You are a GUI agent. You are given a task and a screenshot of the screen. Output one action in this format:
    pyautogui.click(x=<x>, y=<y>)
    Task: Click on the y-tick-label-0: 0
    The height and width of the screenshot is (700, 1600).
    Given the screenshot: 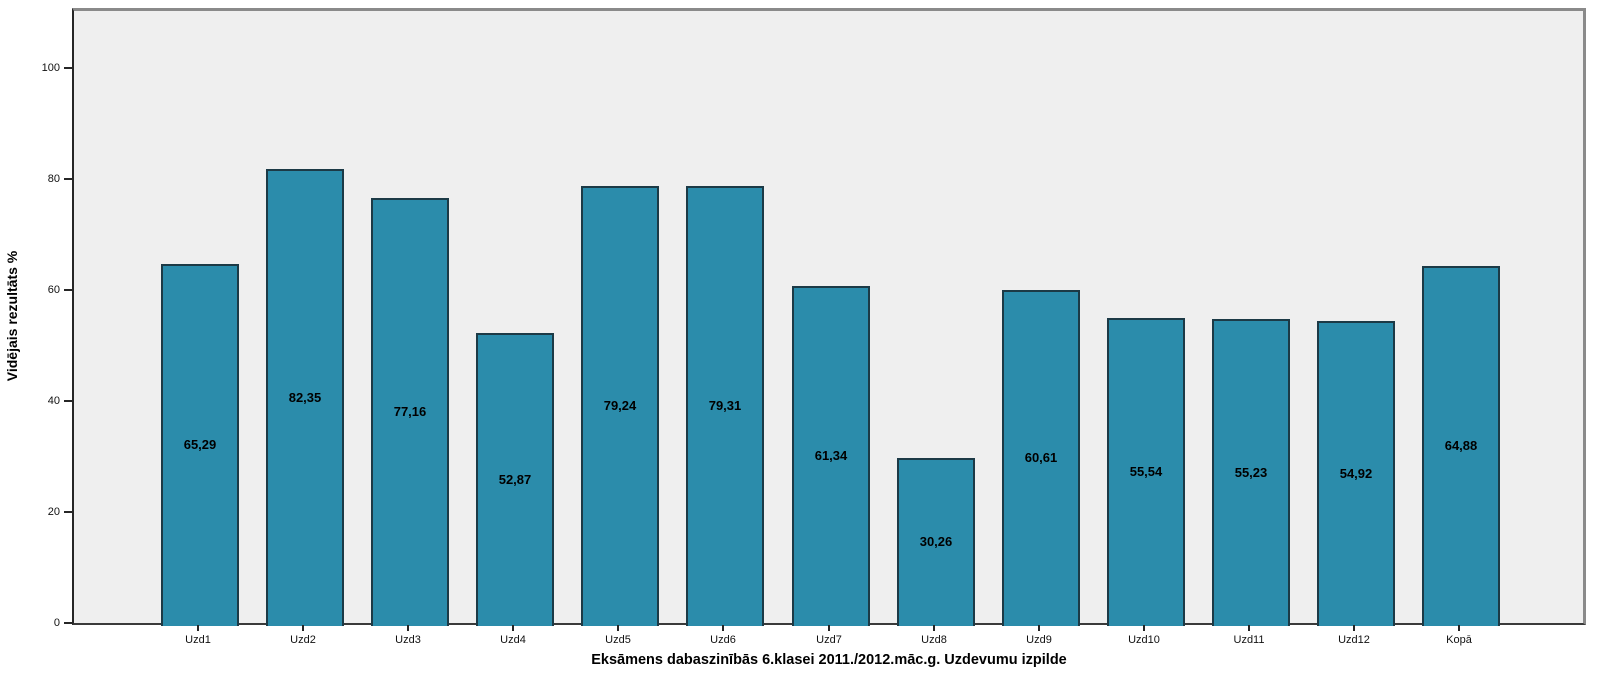 What is the action you would take?
    pyautogui.click(x=56, y=623)
    